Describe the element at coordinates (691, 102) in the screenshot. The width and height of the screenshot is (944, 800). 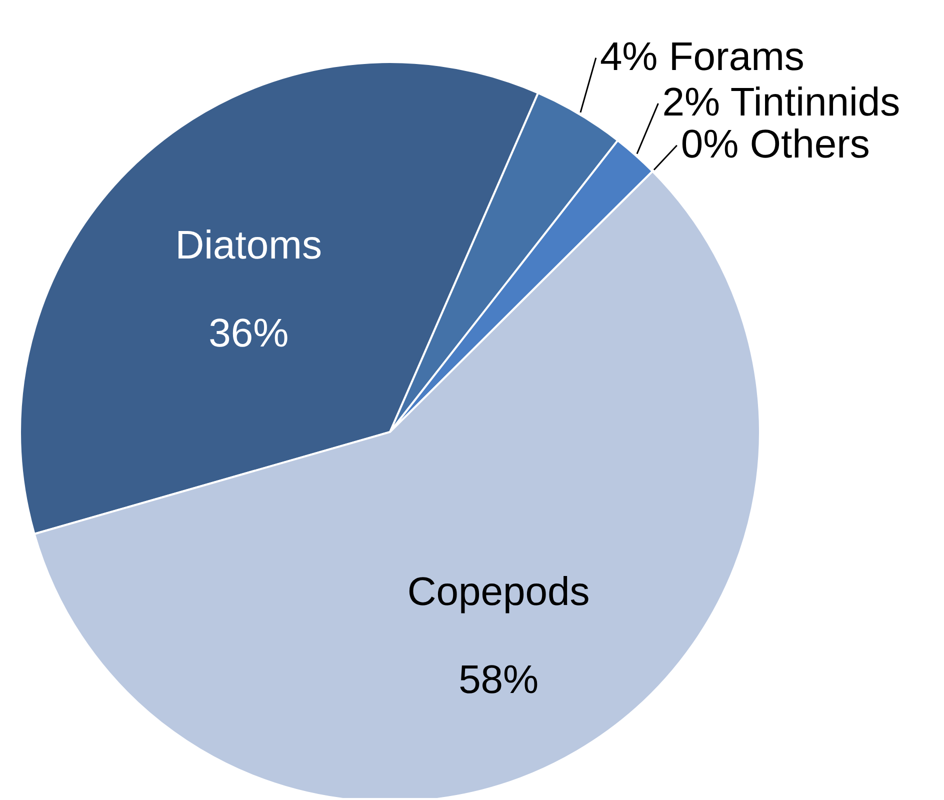
I see `data-label: 2%` at that location.